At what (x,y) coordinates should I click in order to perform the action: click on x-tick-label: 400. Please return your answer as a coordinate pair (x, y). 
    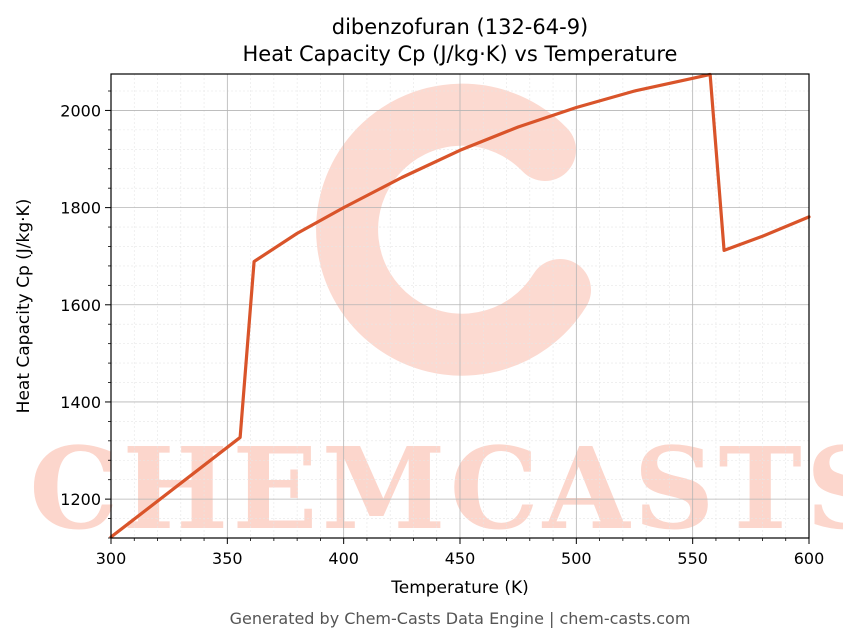
    Looking at the image, I should click on (343, 558).